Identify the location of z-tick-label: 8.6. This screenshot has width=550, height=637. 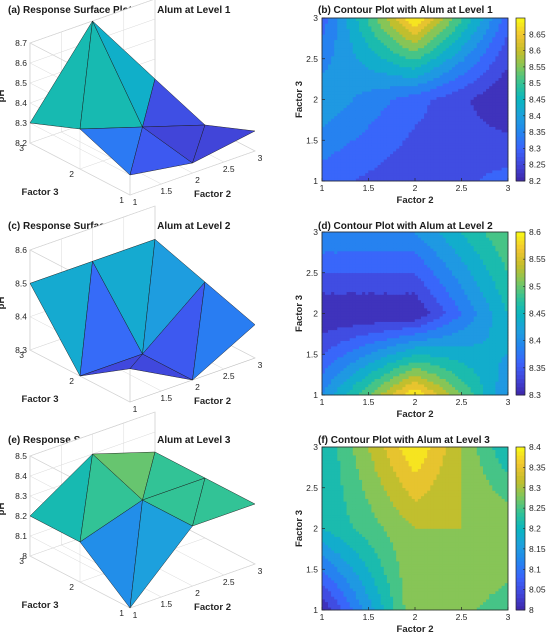
(21, 250).